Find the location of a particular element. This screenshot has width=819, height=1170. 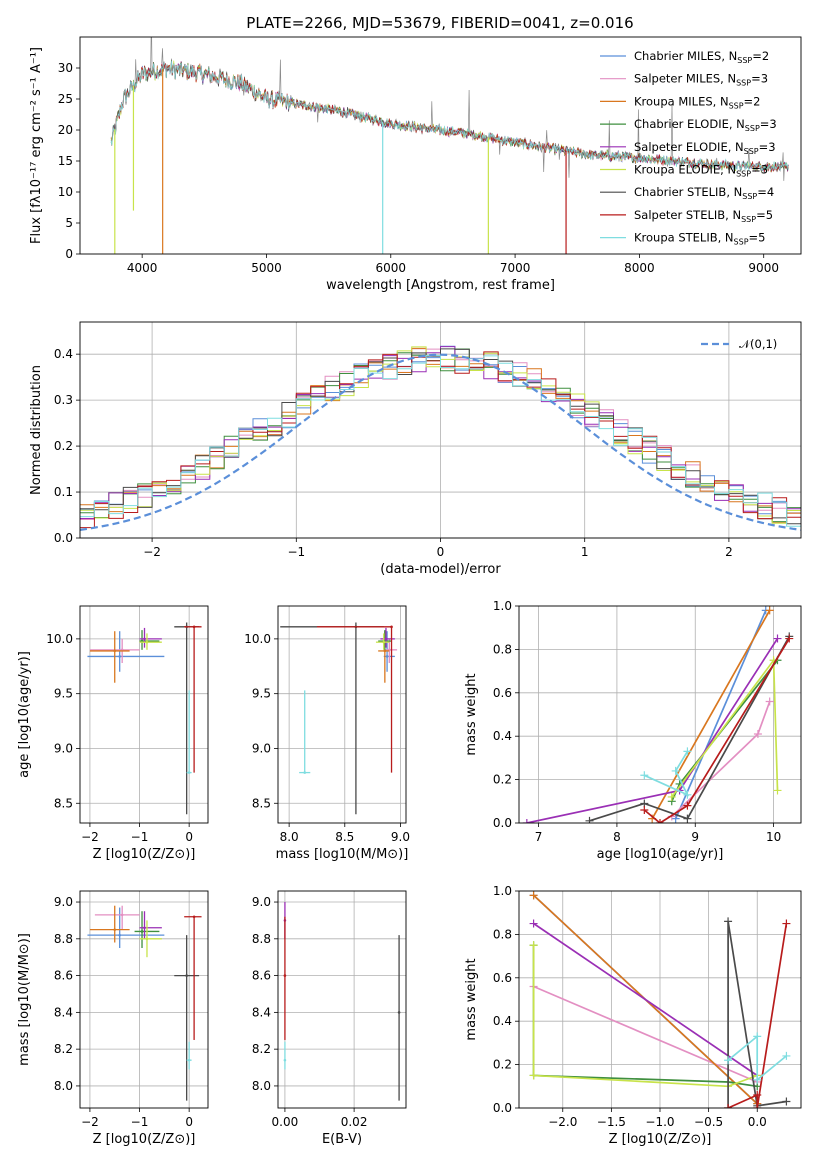

histogram-step is located at coordinates (440, 441).